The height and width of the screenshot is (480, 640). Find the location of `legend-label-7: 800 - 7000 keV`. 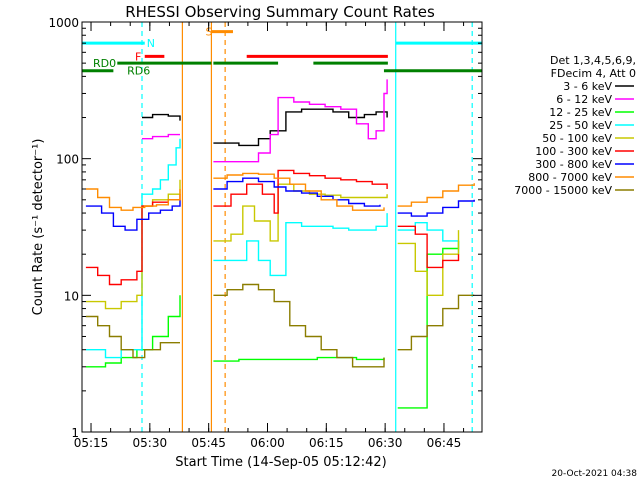

legend-label-7: 800 - 7000 keV is located at coordinates (570, 177).